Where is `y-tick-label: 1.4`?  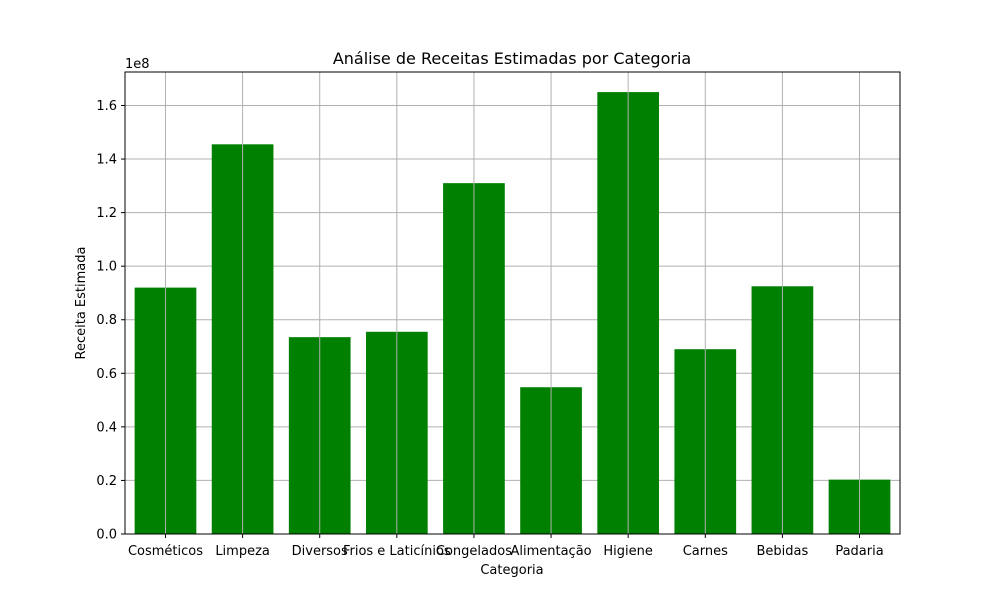
y-tick-label: 1.4 is located at coordinates (106, 160).